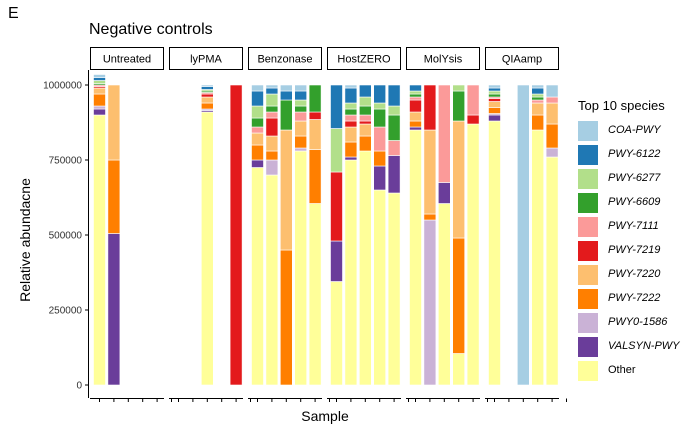 Image resolution: width=700 pixels, height=432 pixels. Describe the element at coordinates (151, 29) in the screenshot. I see `chart-title: Negative controls` at that location.